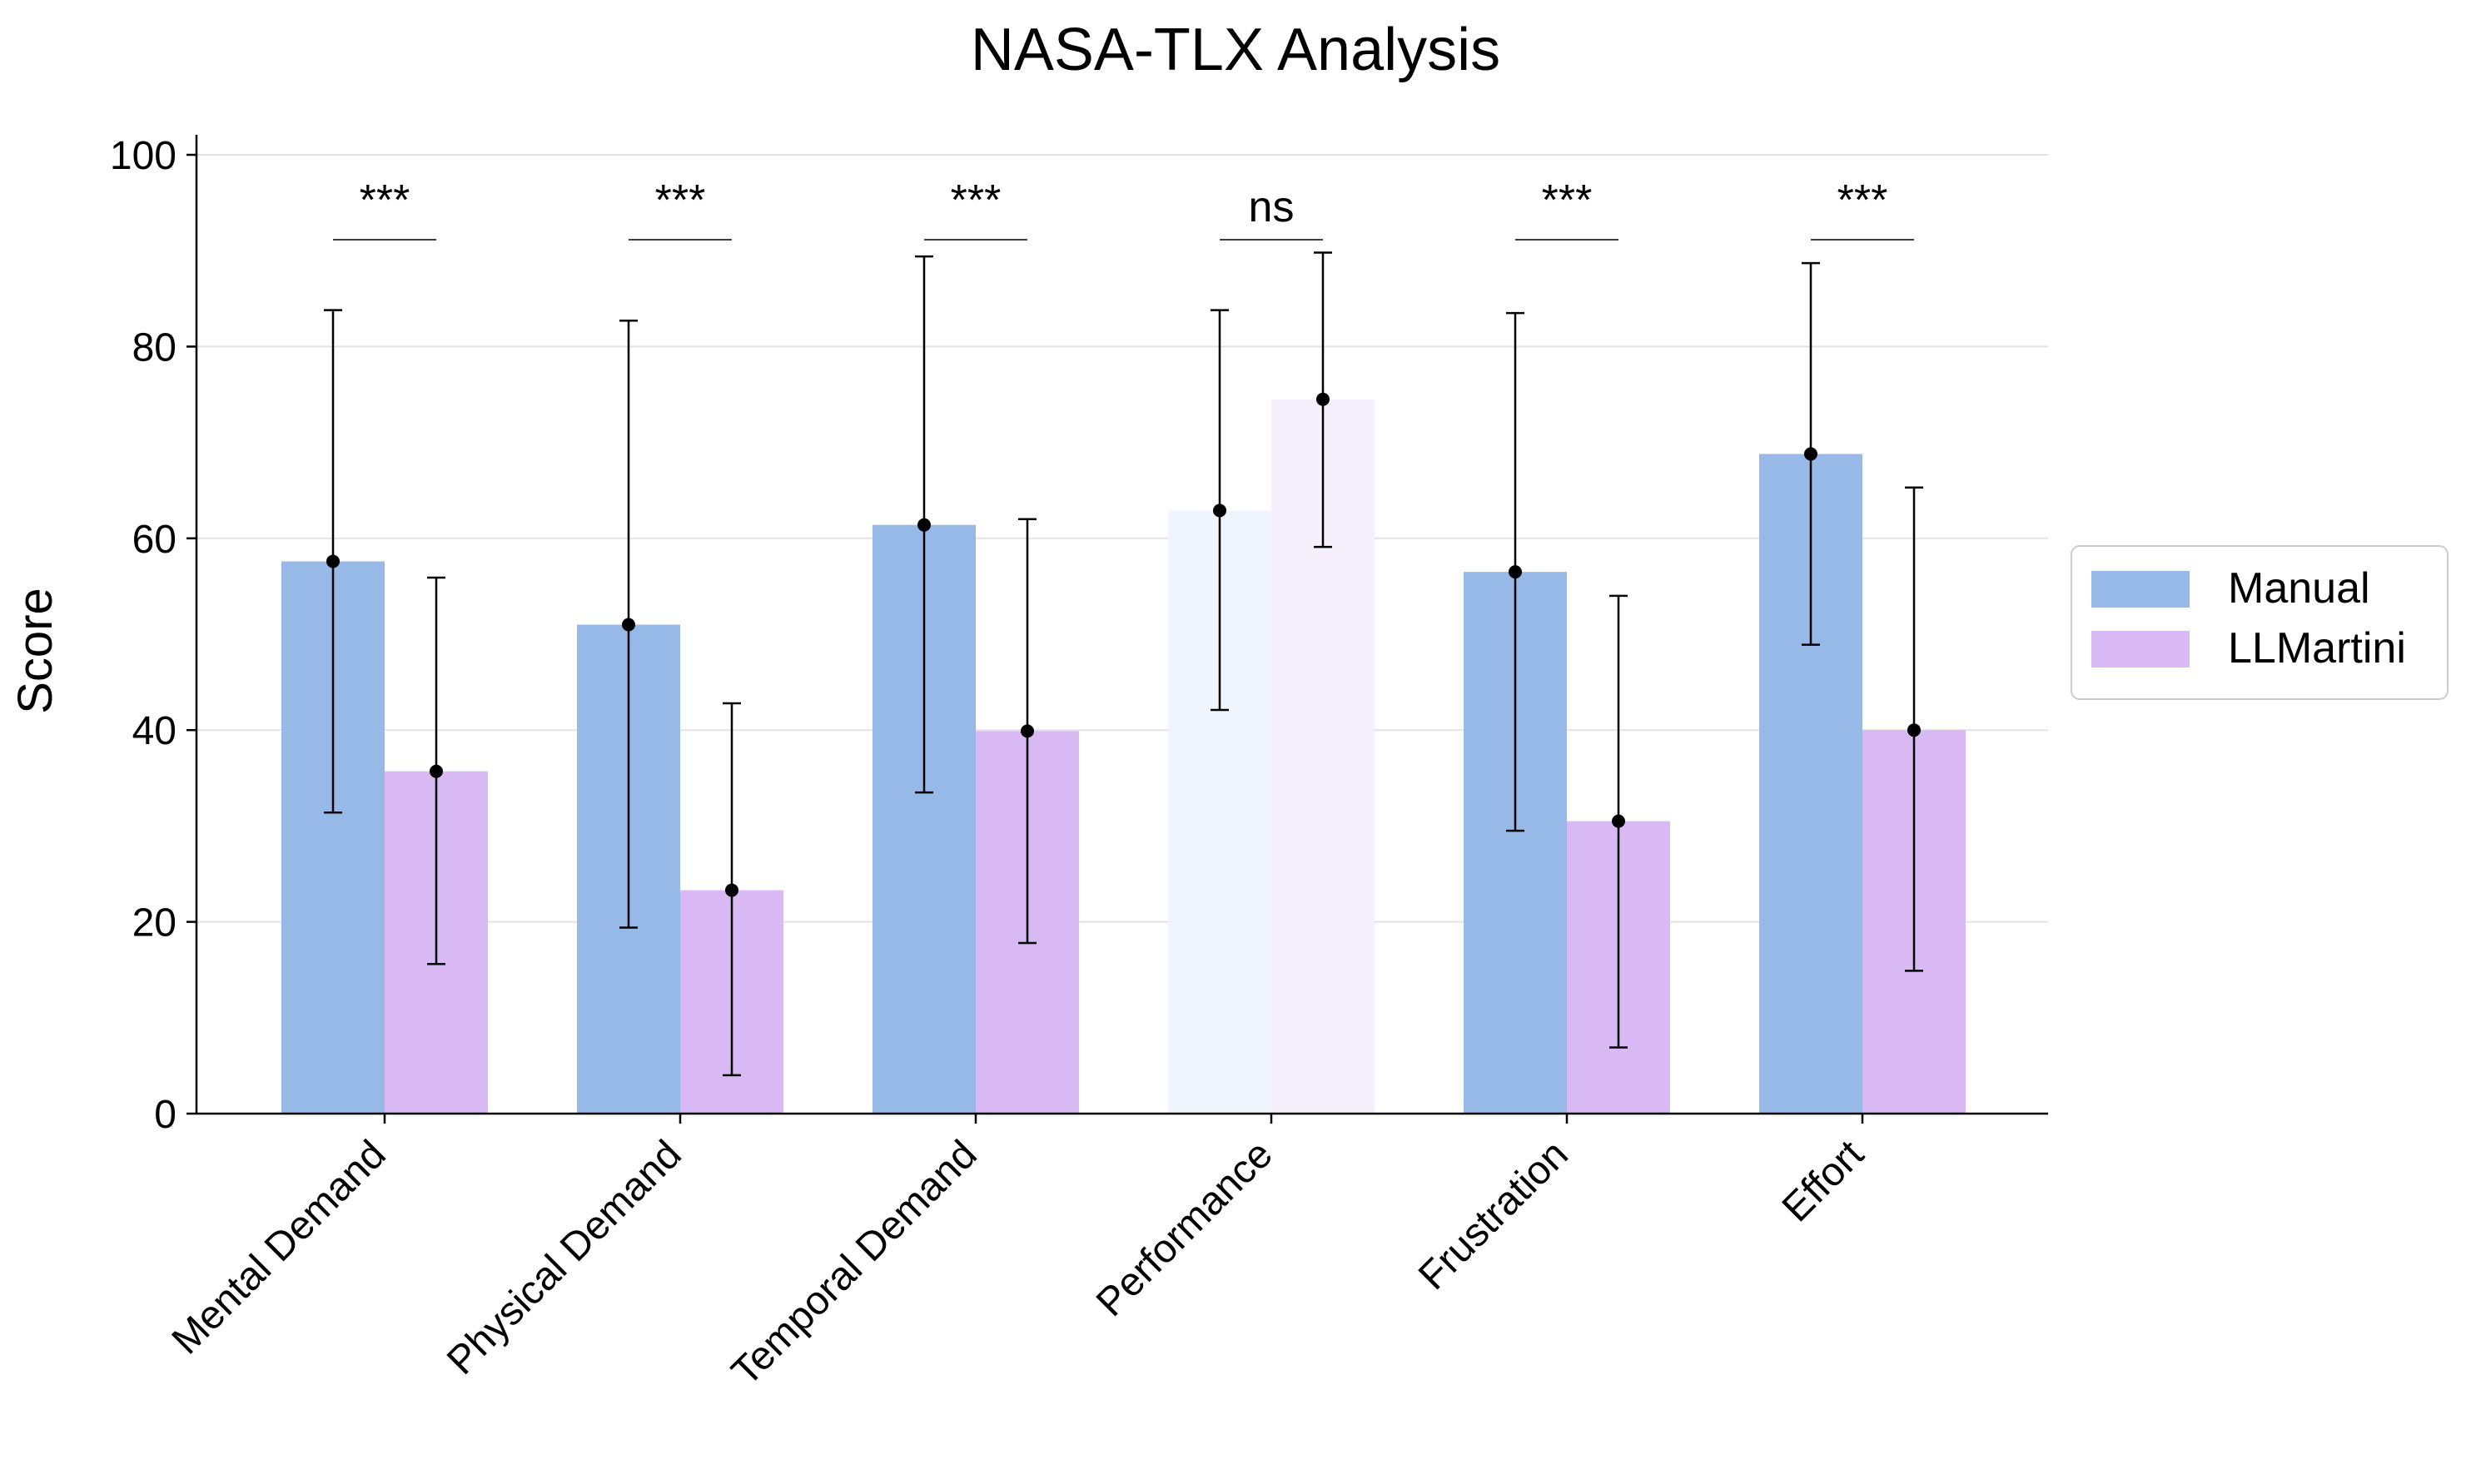 This screenshot has height=1484, width=2471. Describe the element at coordinates (154, 347) in the screenshot. I see `y-tick-label: 80` at that location.